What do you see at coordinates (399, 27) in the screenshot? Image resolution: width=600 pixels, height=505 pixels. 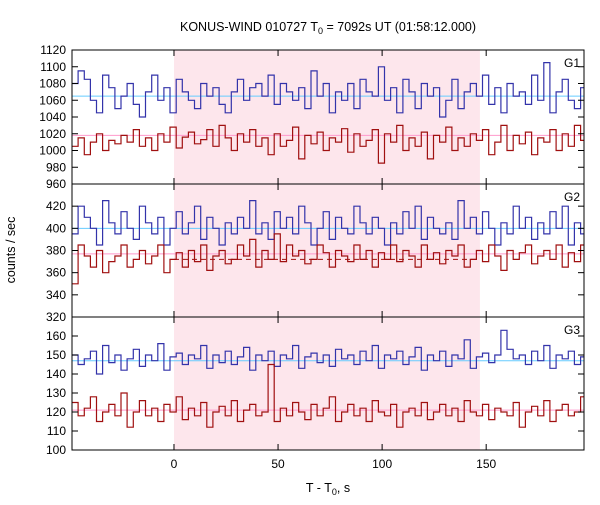 I see `chart-title-suffix: = 7092s UT (01:58:12.000)` at bounding box center [399, 27].